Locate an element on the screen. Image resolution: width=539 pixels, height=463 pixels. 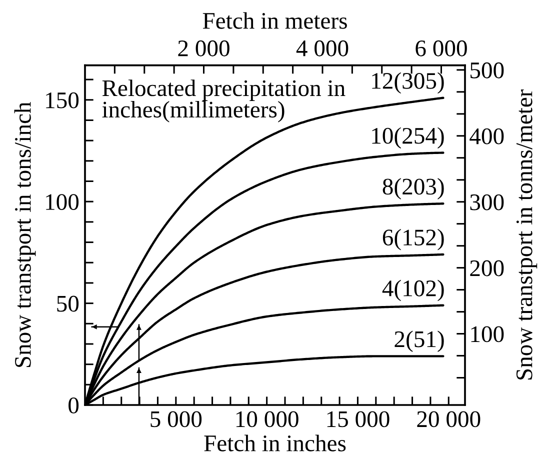
y2-tick-label: 400 is located at coordinates (487, 136).